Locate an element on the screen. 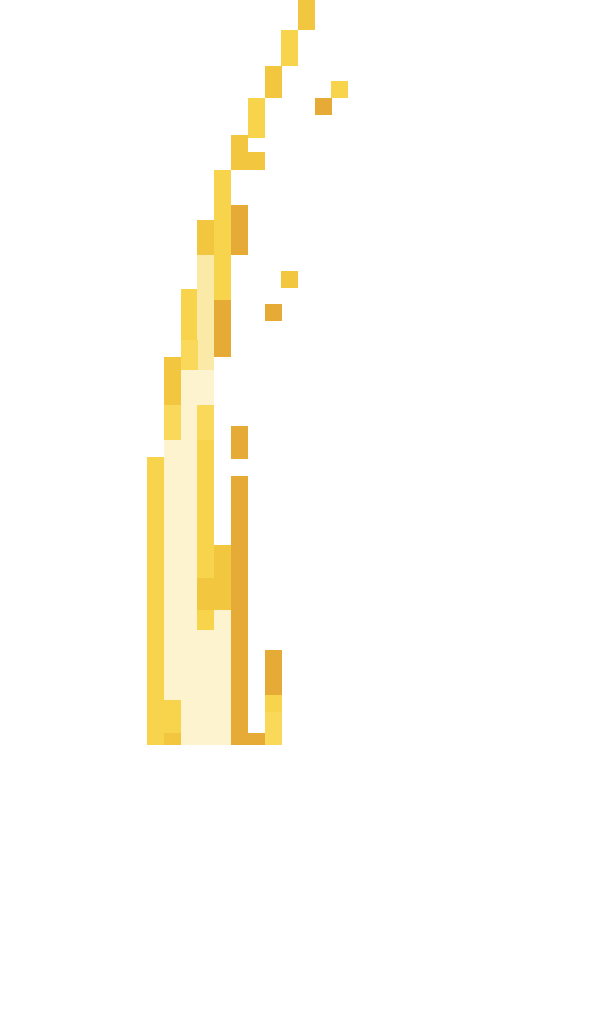  spark-particles is located at coordinates (306, 201).